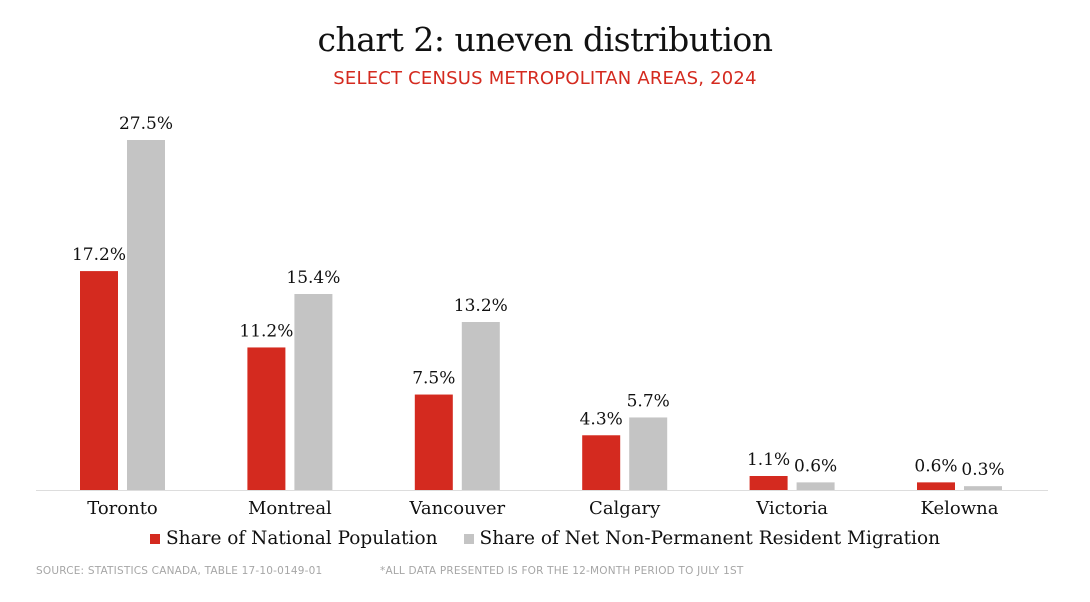 The width and height of the screenshot is (1090, 602). What do you see at coordinates (960, 508) in the screenshot?
I see `x-tick-label-kelowna: Kelowna` at bounding box center [960, 508].